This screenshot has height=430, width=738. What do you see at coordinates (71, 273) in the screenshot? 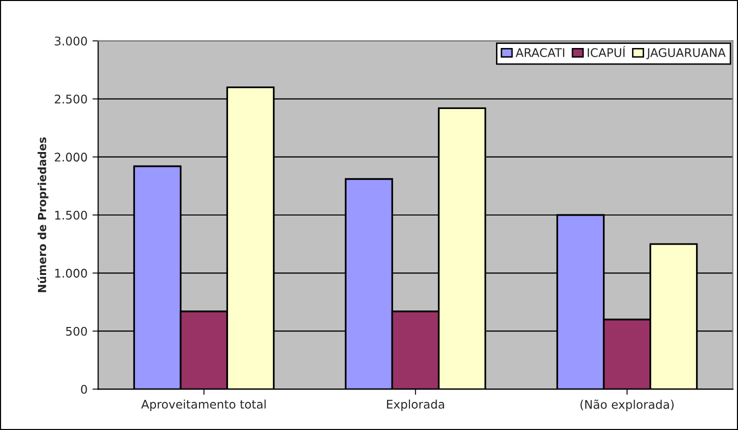
I see `y-tick-label: 1.000` at bounding box center [71, 273].